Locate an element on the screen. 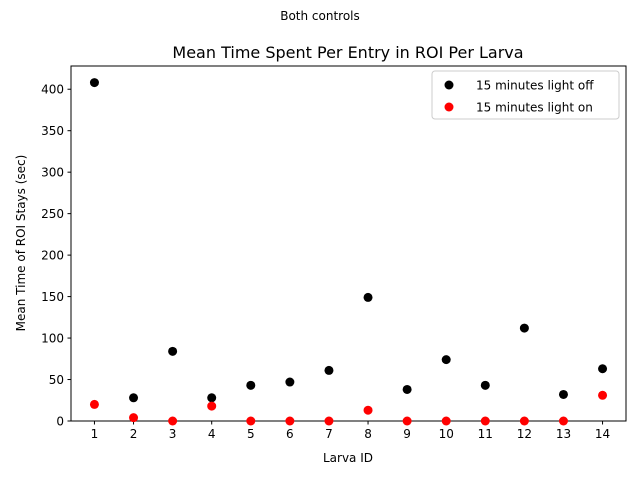 Image resolution: width=640 pixels, height=480 pixels. y-tick-label: 0 is located at coordinates (60, 422).